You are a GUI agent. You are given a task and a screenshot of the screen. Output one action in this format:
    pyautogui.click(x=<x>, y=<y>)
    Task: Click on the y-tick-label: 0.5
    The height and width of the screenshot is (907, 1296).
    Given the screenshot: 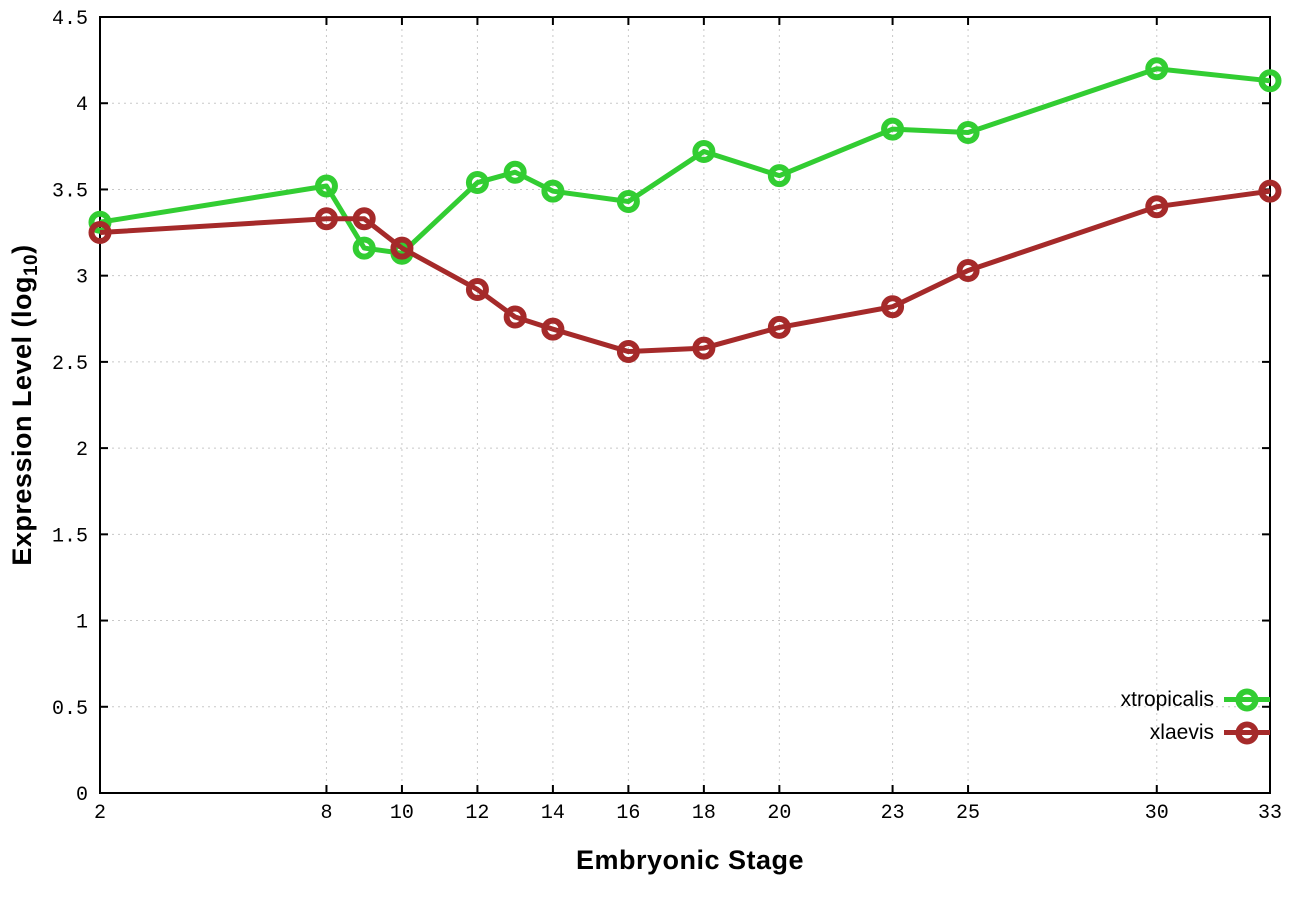 What is the action you would take?
    pyautogui.click(x=70, y=709)
    